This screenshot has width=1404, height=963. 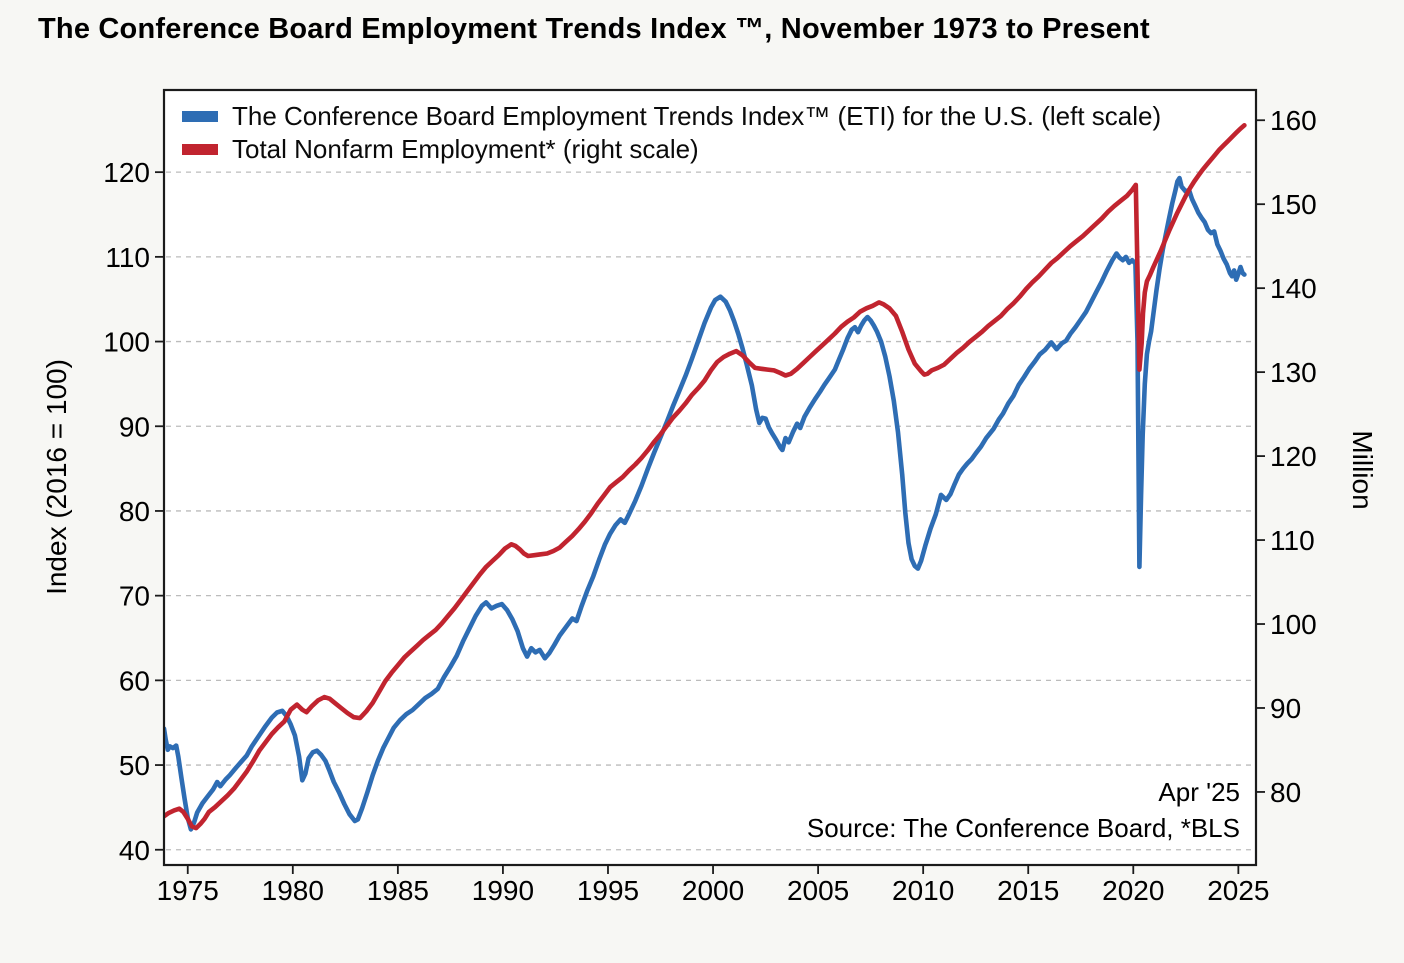 I want to click on left-tick-label-120: 120, so click(x=126, y=172).